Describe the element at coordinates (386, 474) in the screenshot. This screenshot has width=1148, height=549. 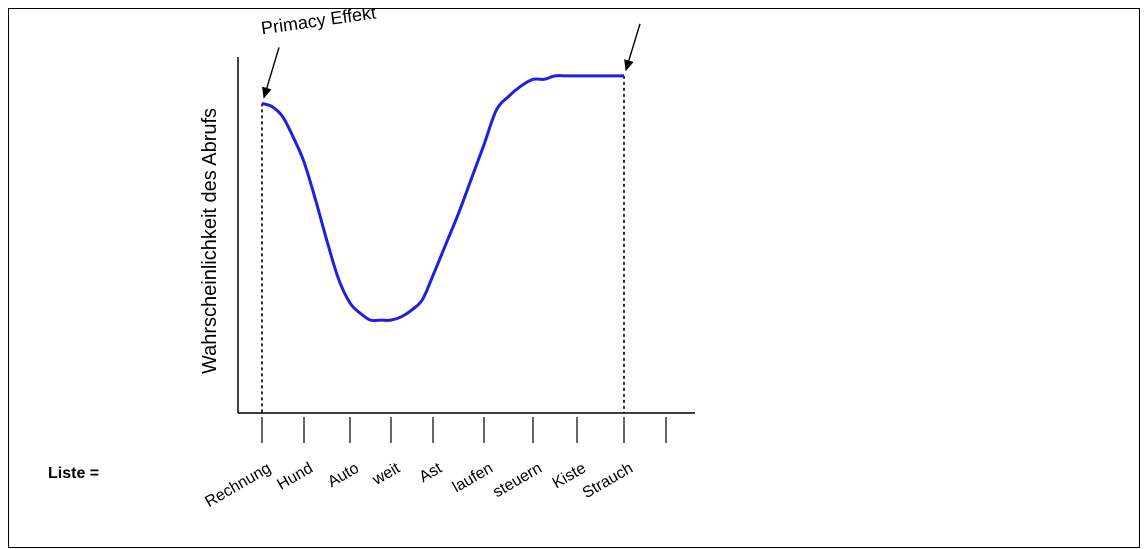
I see `category-label: weit` at that location.